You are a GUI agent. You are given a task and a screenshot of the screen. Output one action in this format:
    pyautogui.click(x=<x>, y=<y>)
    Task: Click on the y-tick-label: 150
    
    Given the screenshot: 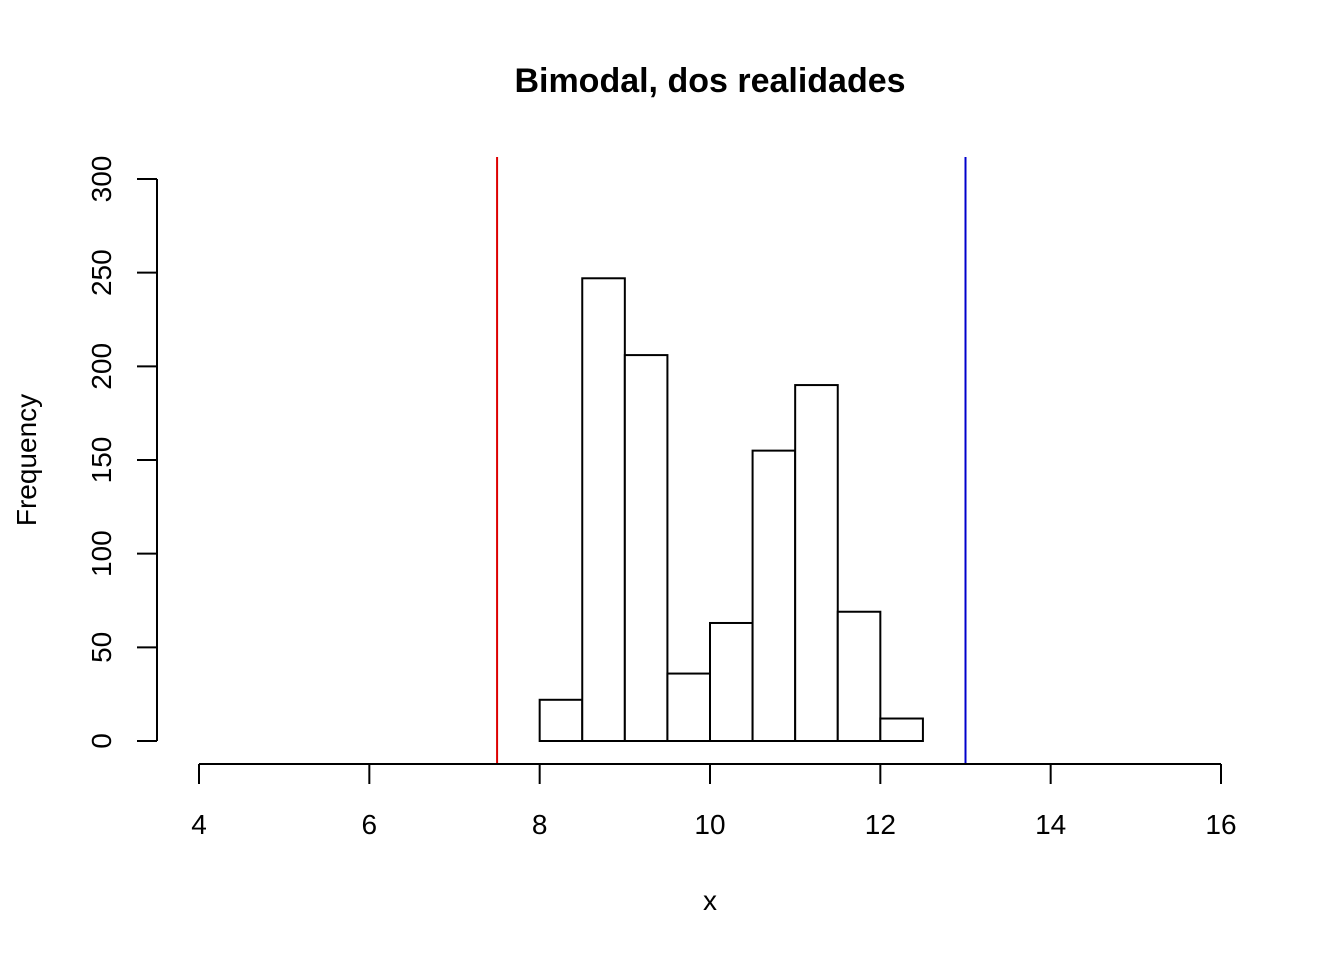 What is the action you would take?
    pyautogui.click(x=101, y=460)
    